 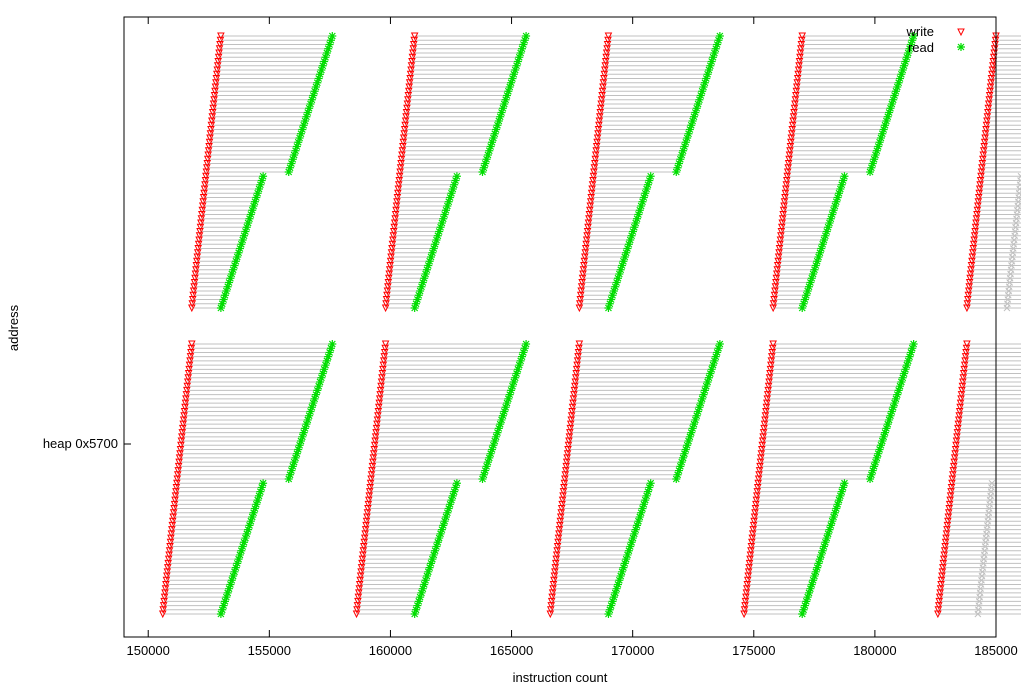 I want to click on x-tick-label: 170000, so click(x=632, y=650).